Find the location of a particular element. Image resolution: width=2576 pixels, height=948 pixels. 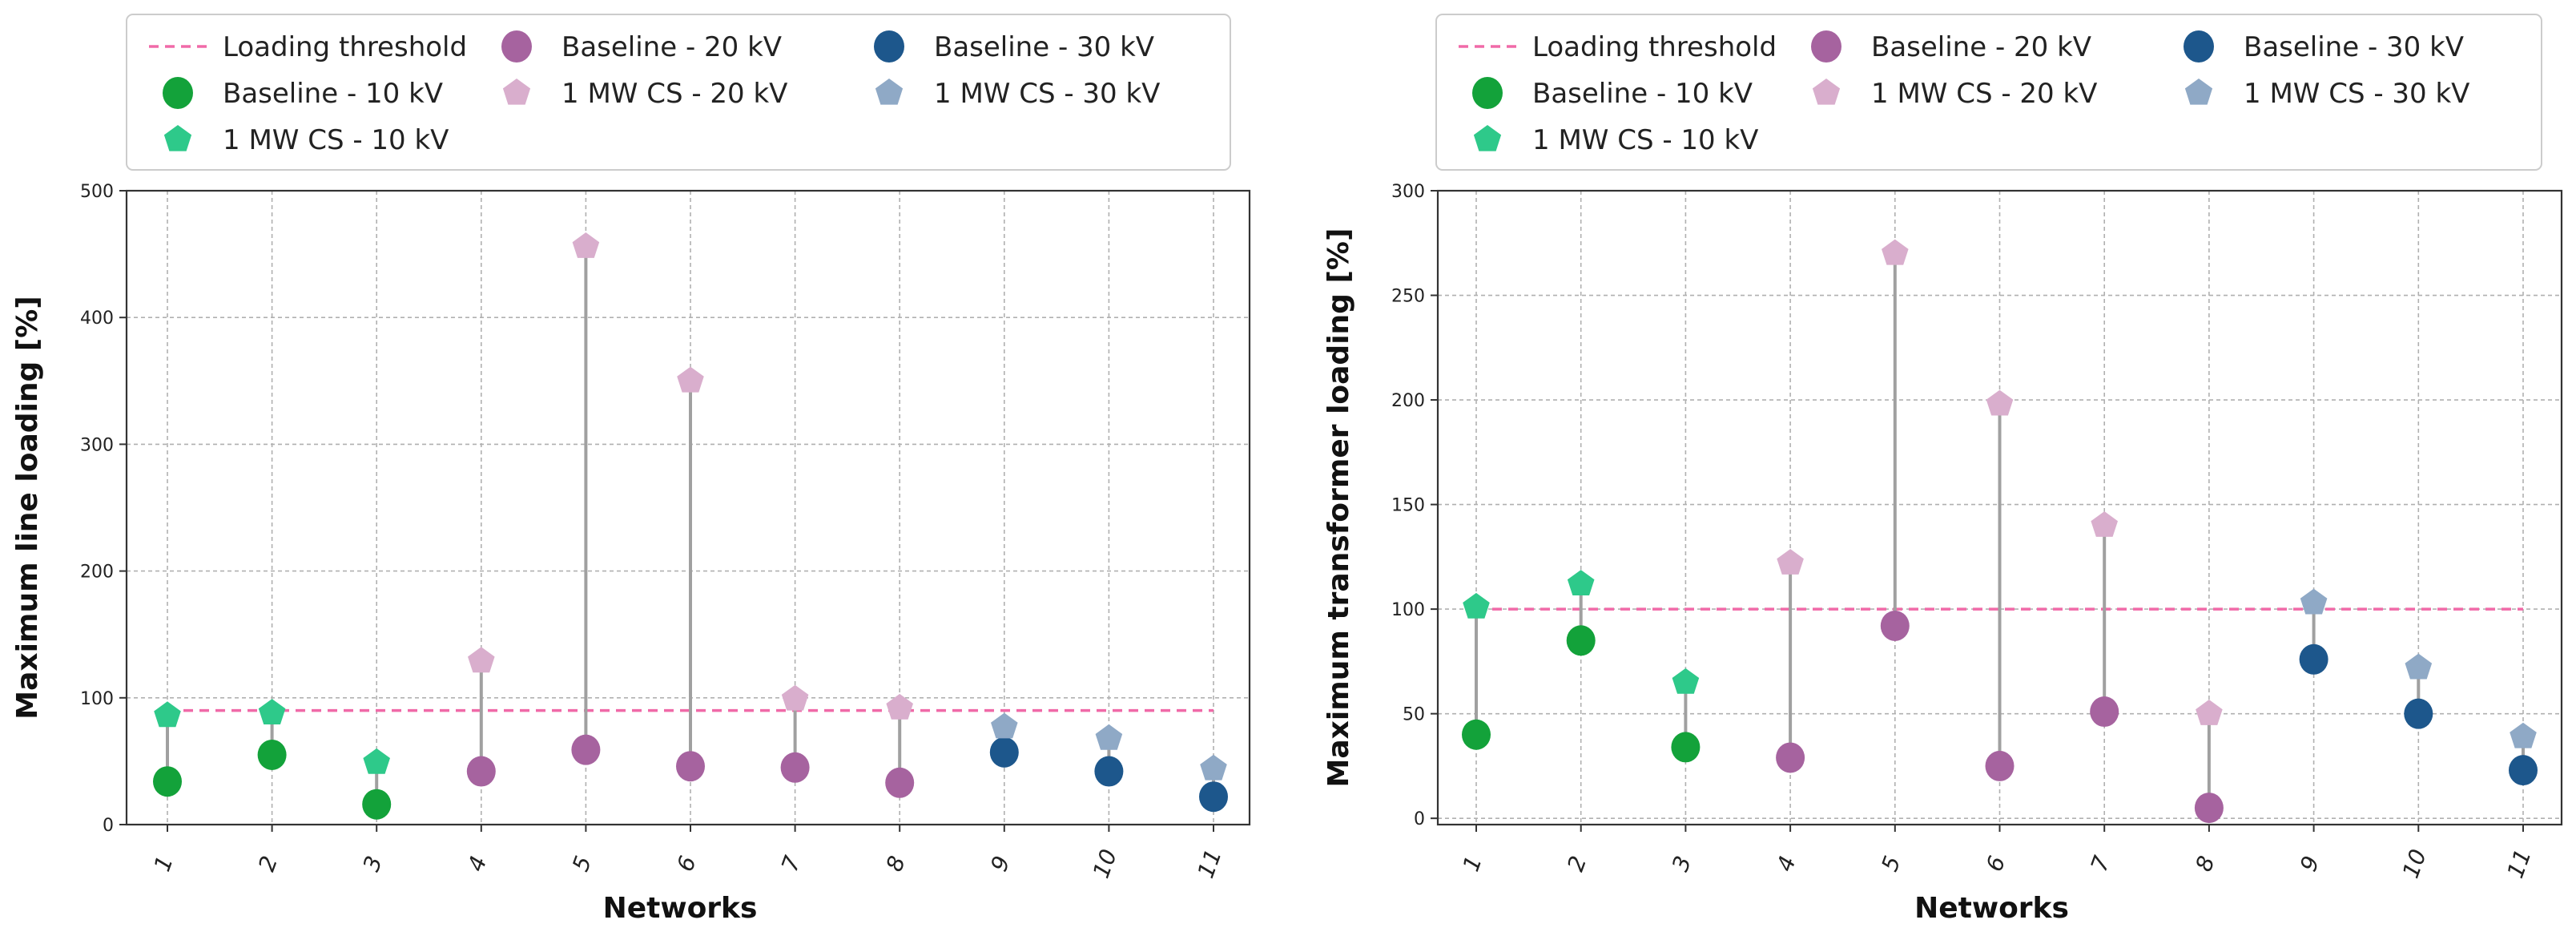

y-tick-label: 150 is located at coordinates (1408, 506).